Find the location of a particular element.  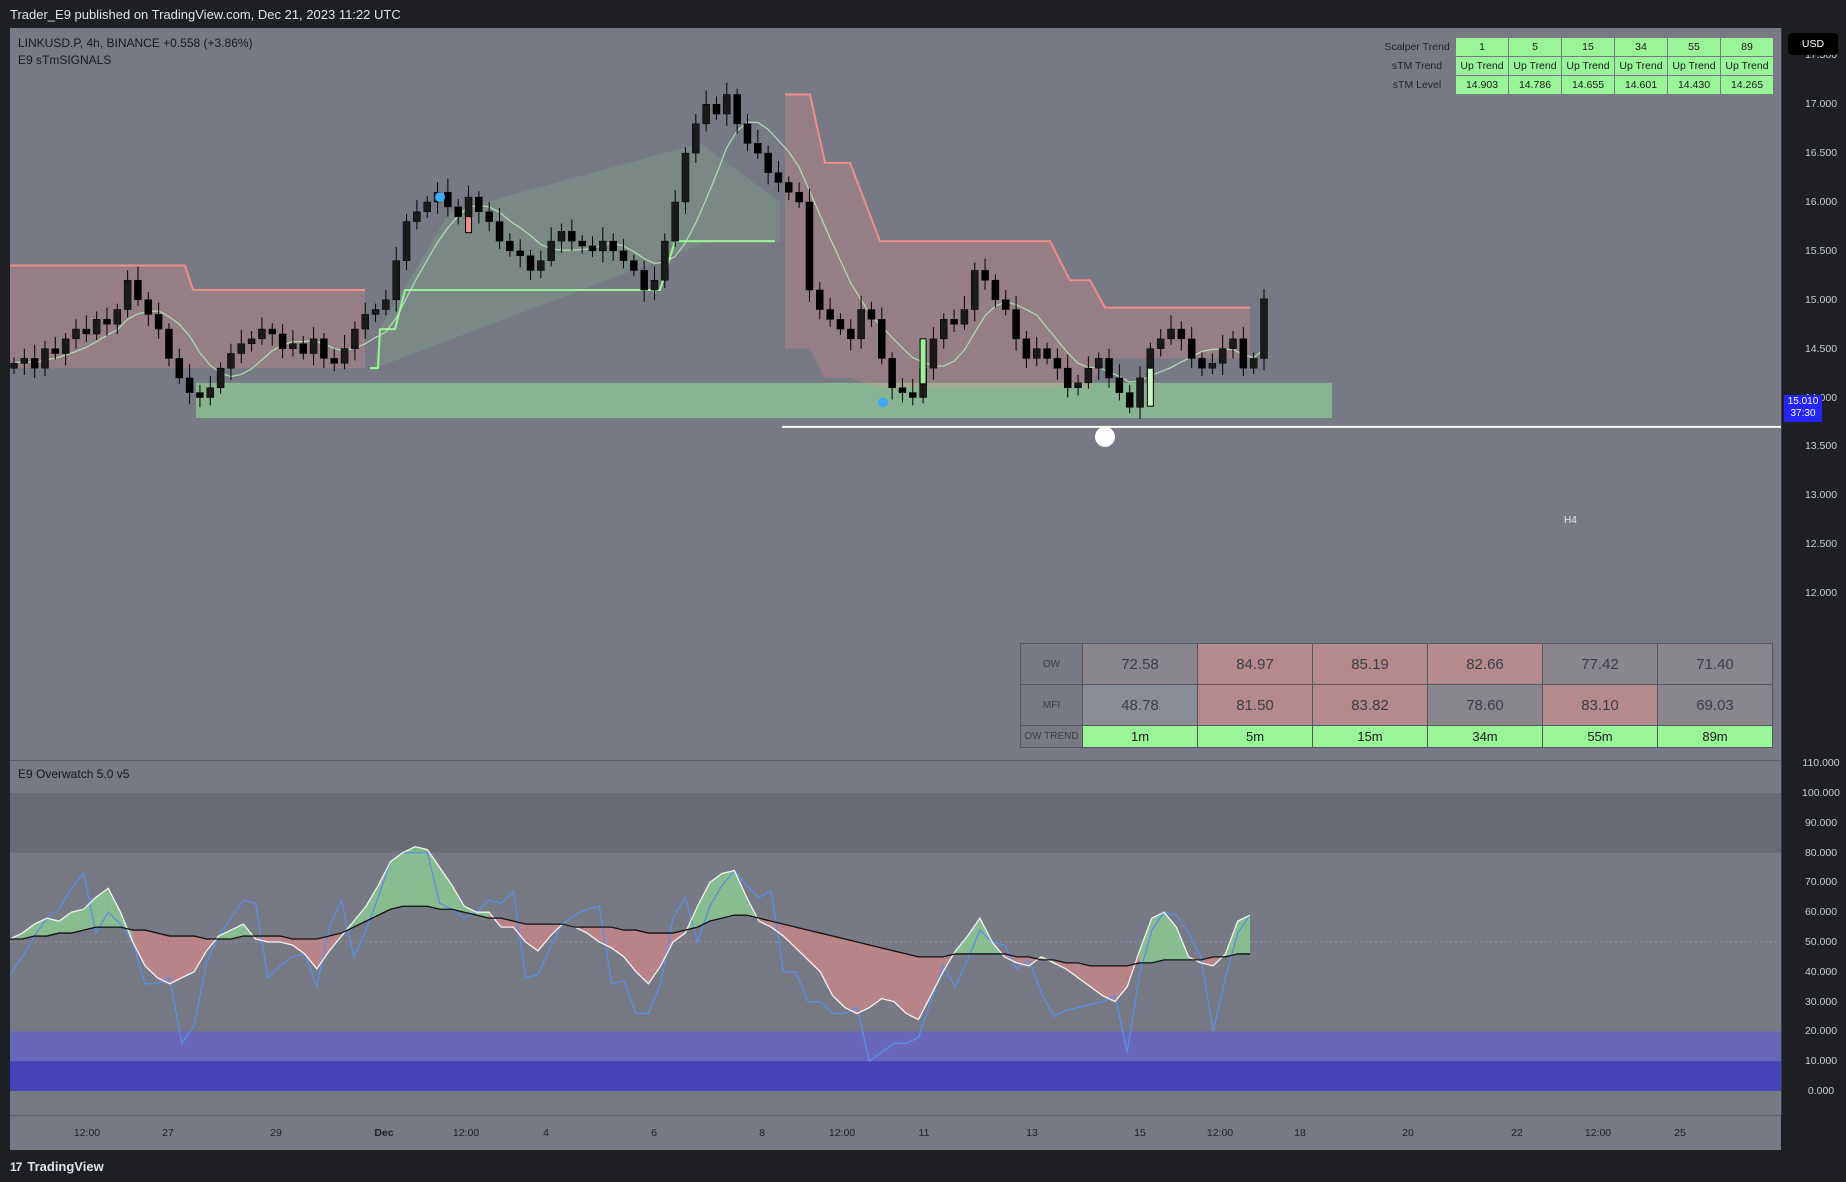

ow-cell: 5m is located at coordinates (1255, 736).